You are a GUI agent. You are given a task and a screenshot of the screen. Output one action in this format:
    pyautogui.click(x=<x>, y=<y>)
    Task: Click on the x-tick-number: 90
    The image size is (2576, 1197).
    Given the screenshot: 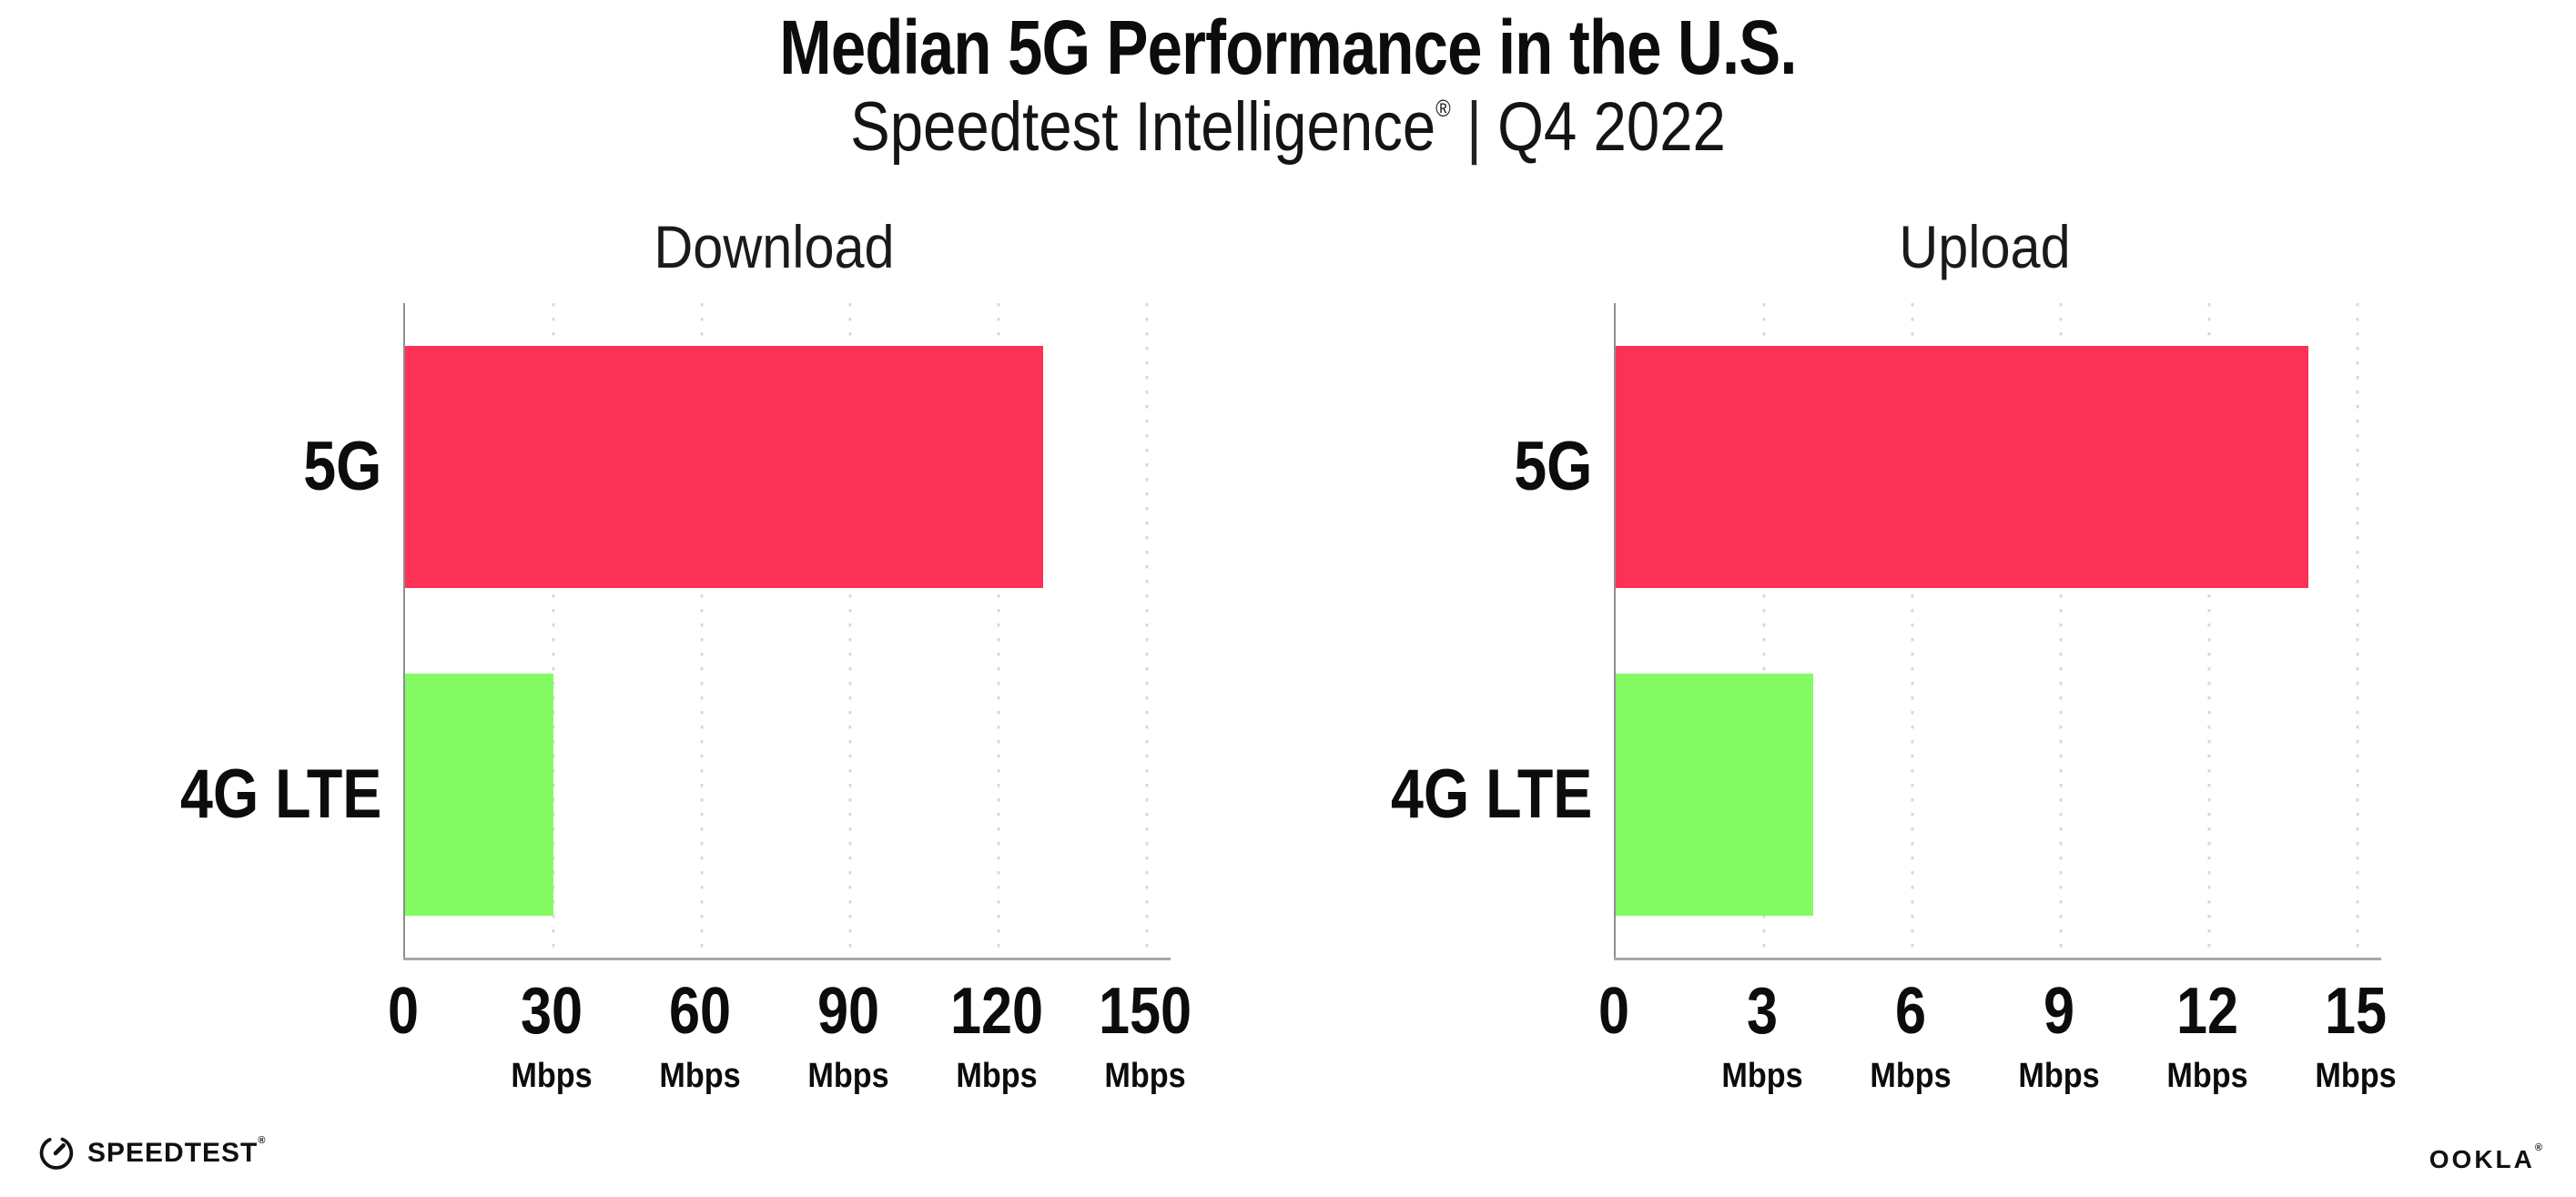 What is the action you would take?
    pyautogui.click(x=848, y=1011)
    